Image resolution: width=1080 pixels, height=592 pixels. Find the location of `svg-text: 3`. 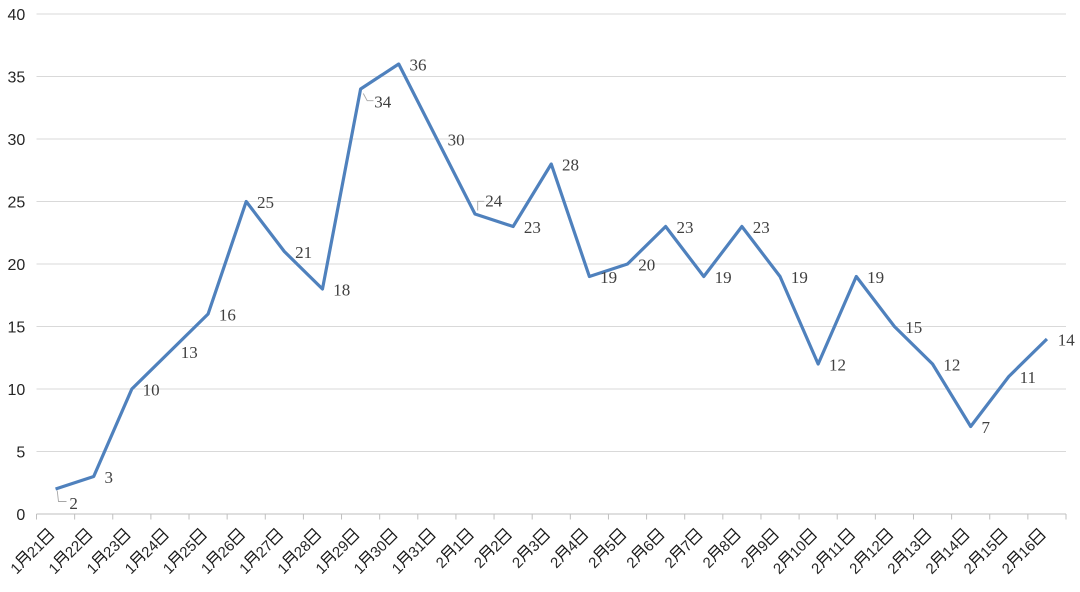

svg-text: 3 is located at coordinates (108, 477).